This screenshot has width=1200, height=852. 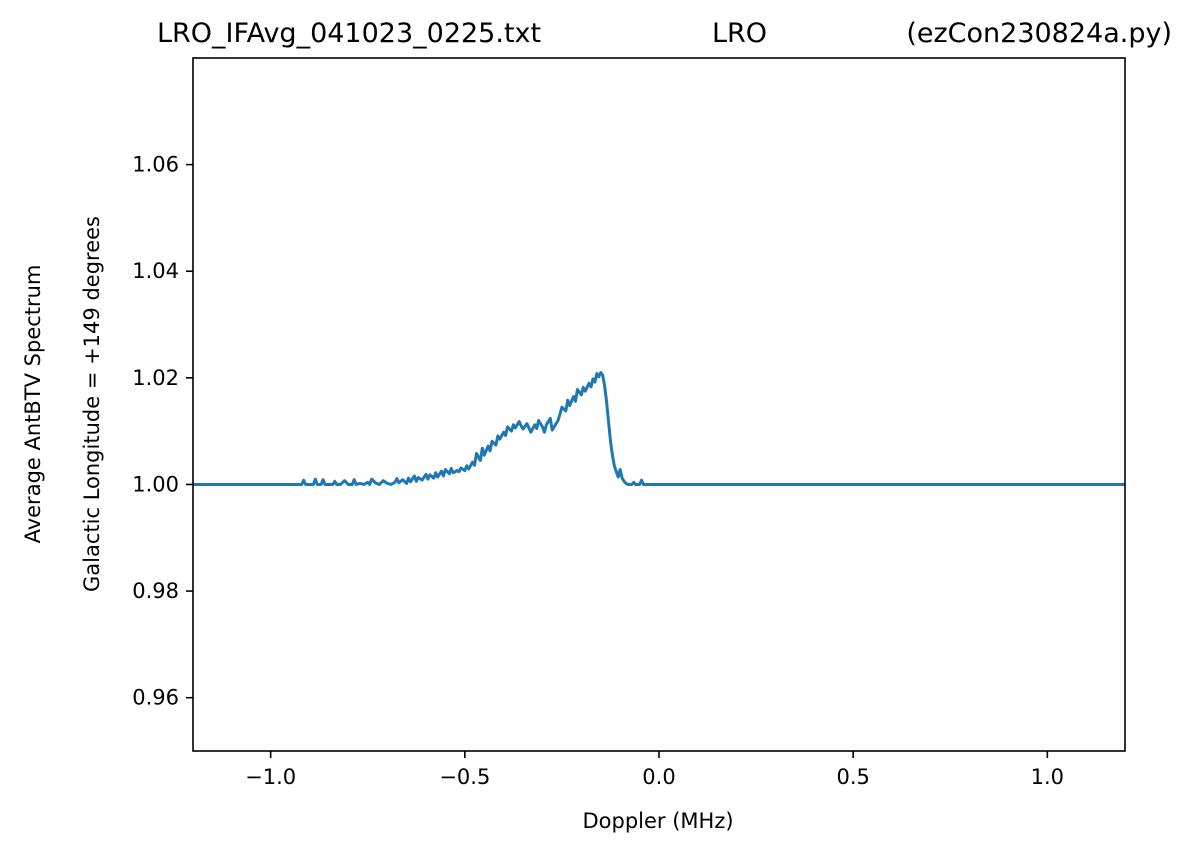 I want to click on x-tick-label-3: 0.5, so click(x=852, y=777).